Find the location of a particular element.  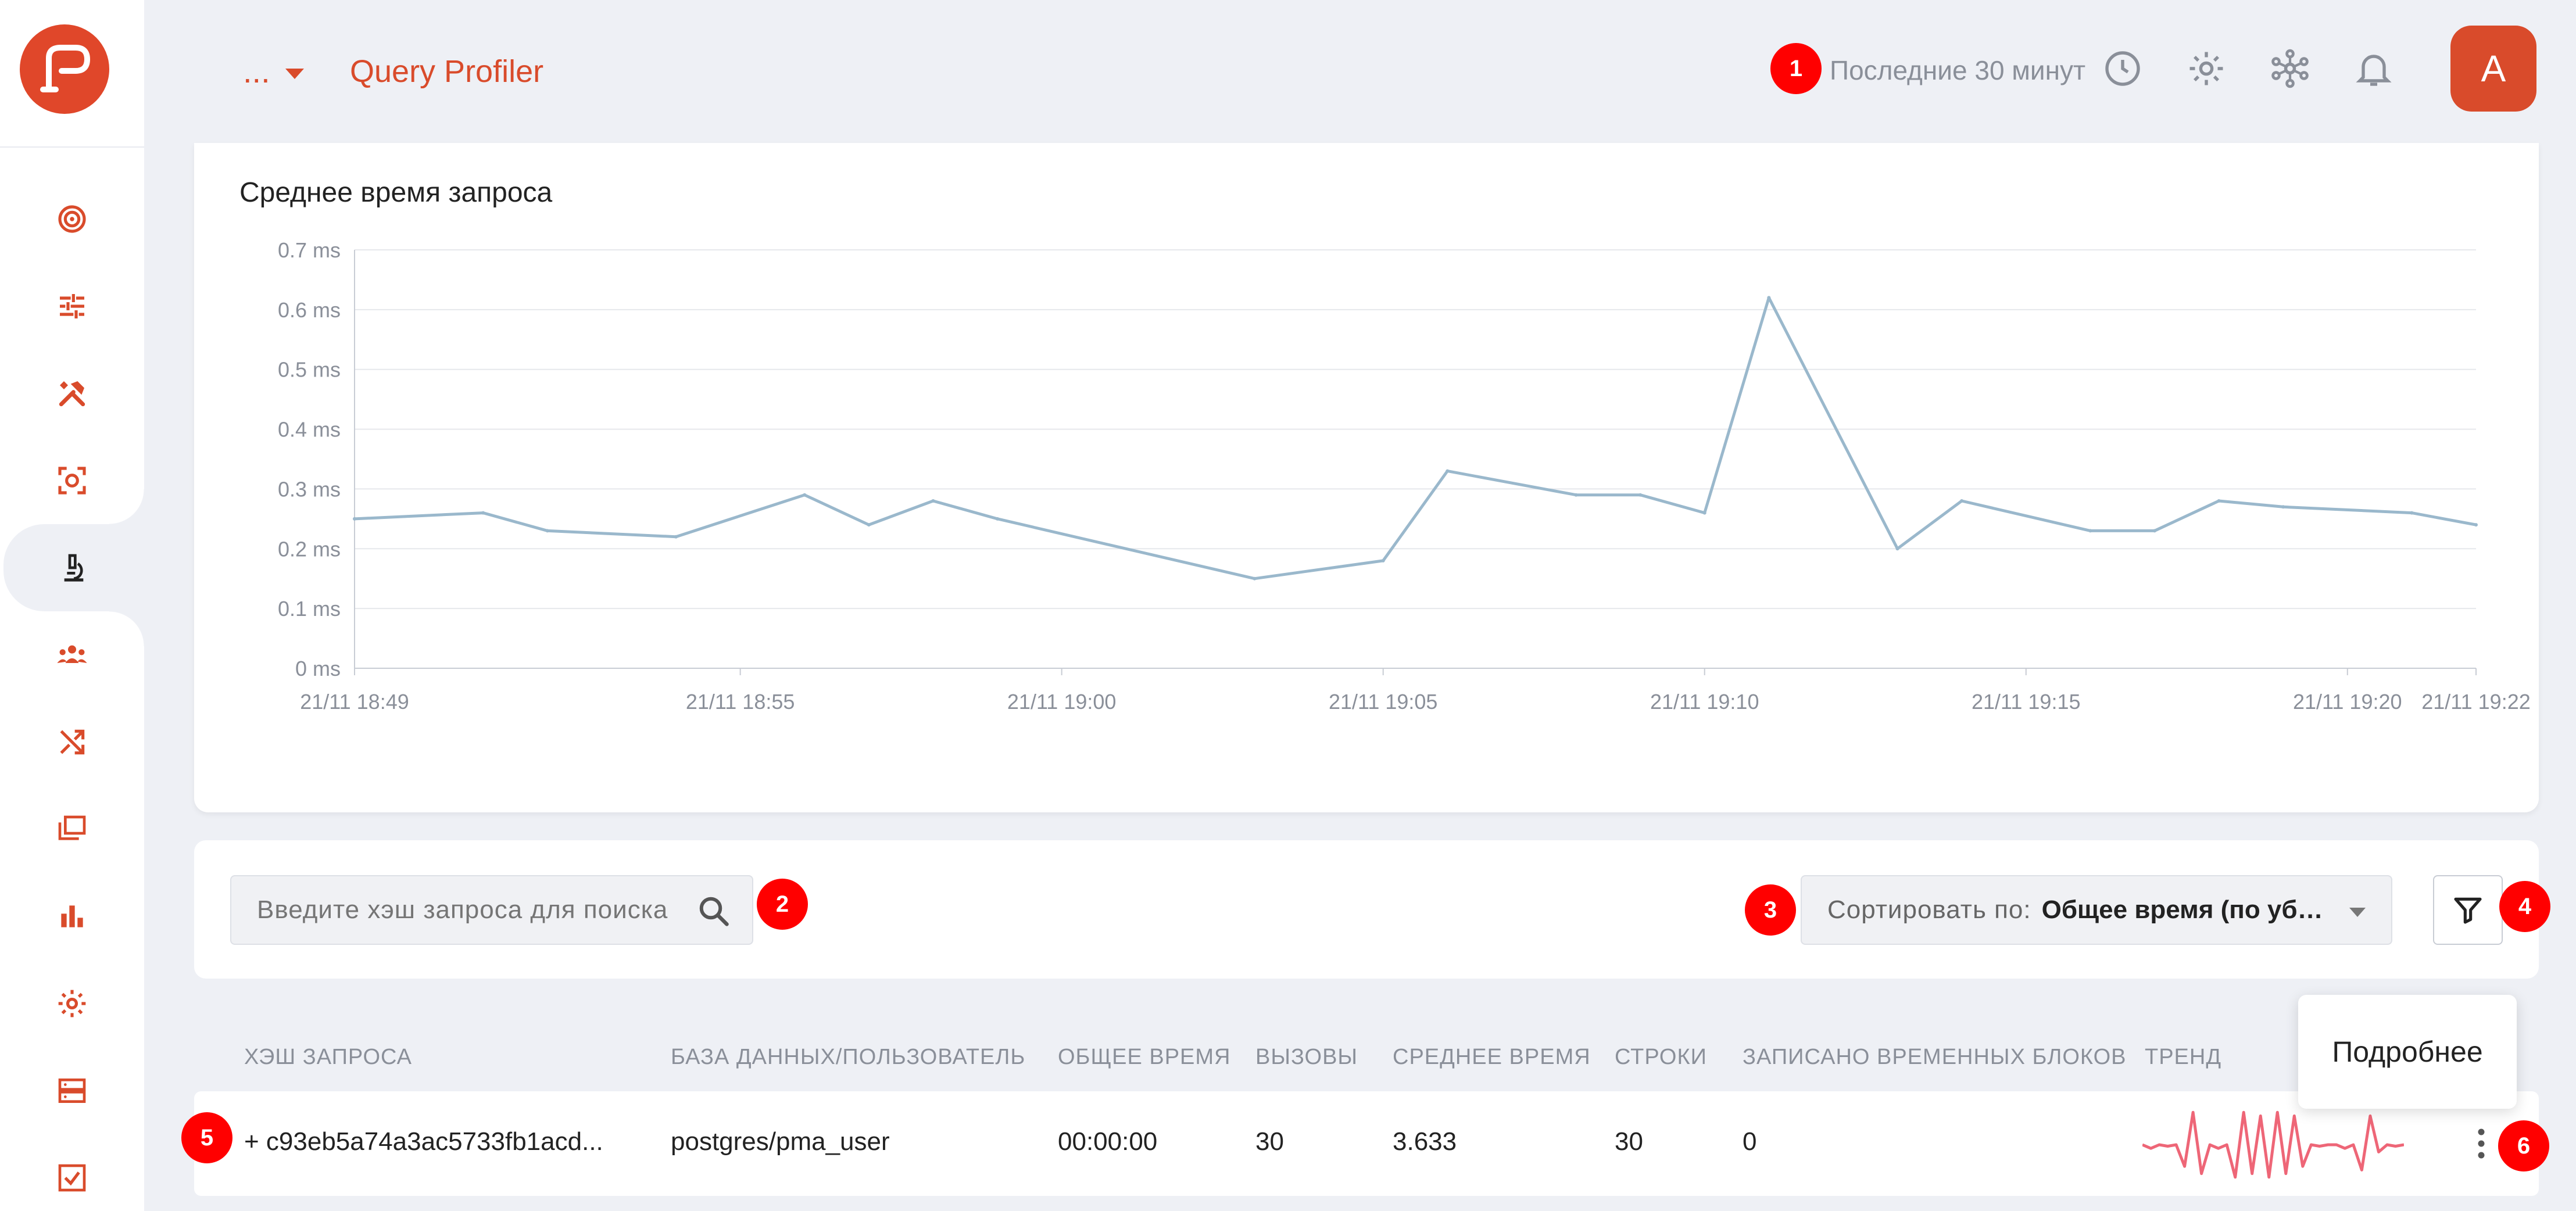

page-title: Query Profiler is located at coordinates (447, 71).